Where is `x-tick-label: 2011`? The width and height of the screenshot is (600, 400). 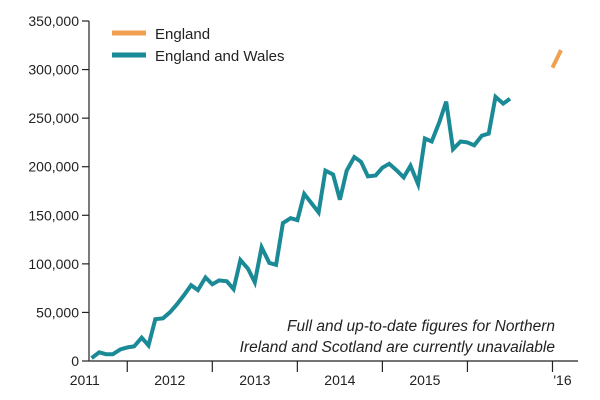
x-tick-label: 2011 is located at coordinates (85, 380).